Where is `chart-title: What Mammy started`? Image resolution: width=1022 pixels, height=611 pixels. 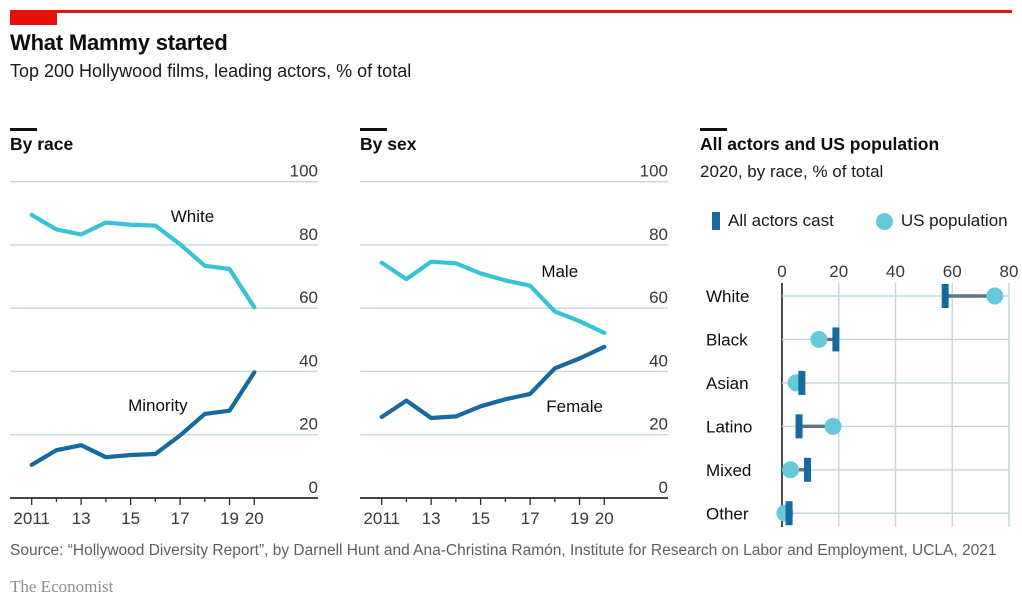
chart-title: What Mammy started is located at coordinates (119, 42).